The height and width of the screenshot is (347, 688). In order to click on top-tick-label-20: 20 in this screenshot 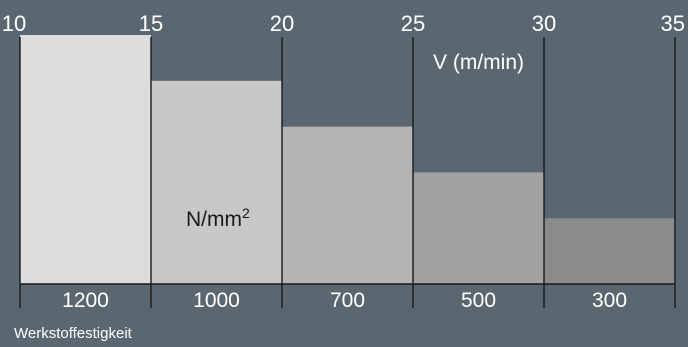, I will do `click(282, 23)`.